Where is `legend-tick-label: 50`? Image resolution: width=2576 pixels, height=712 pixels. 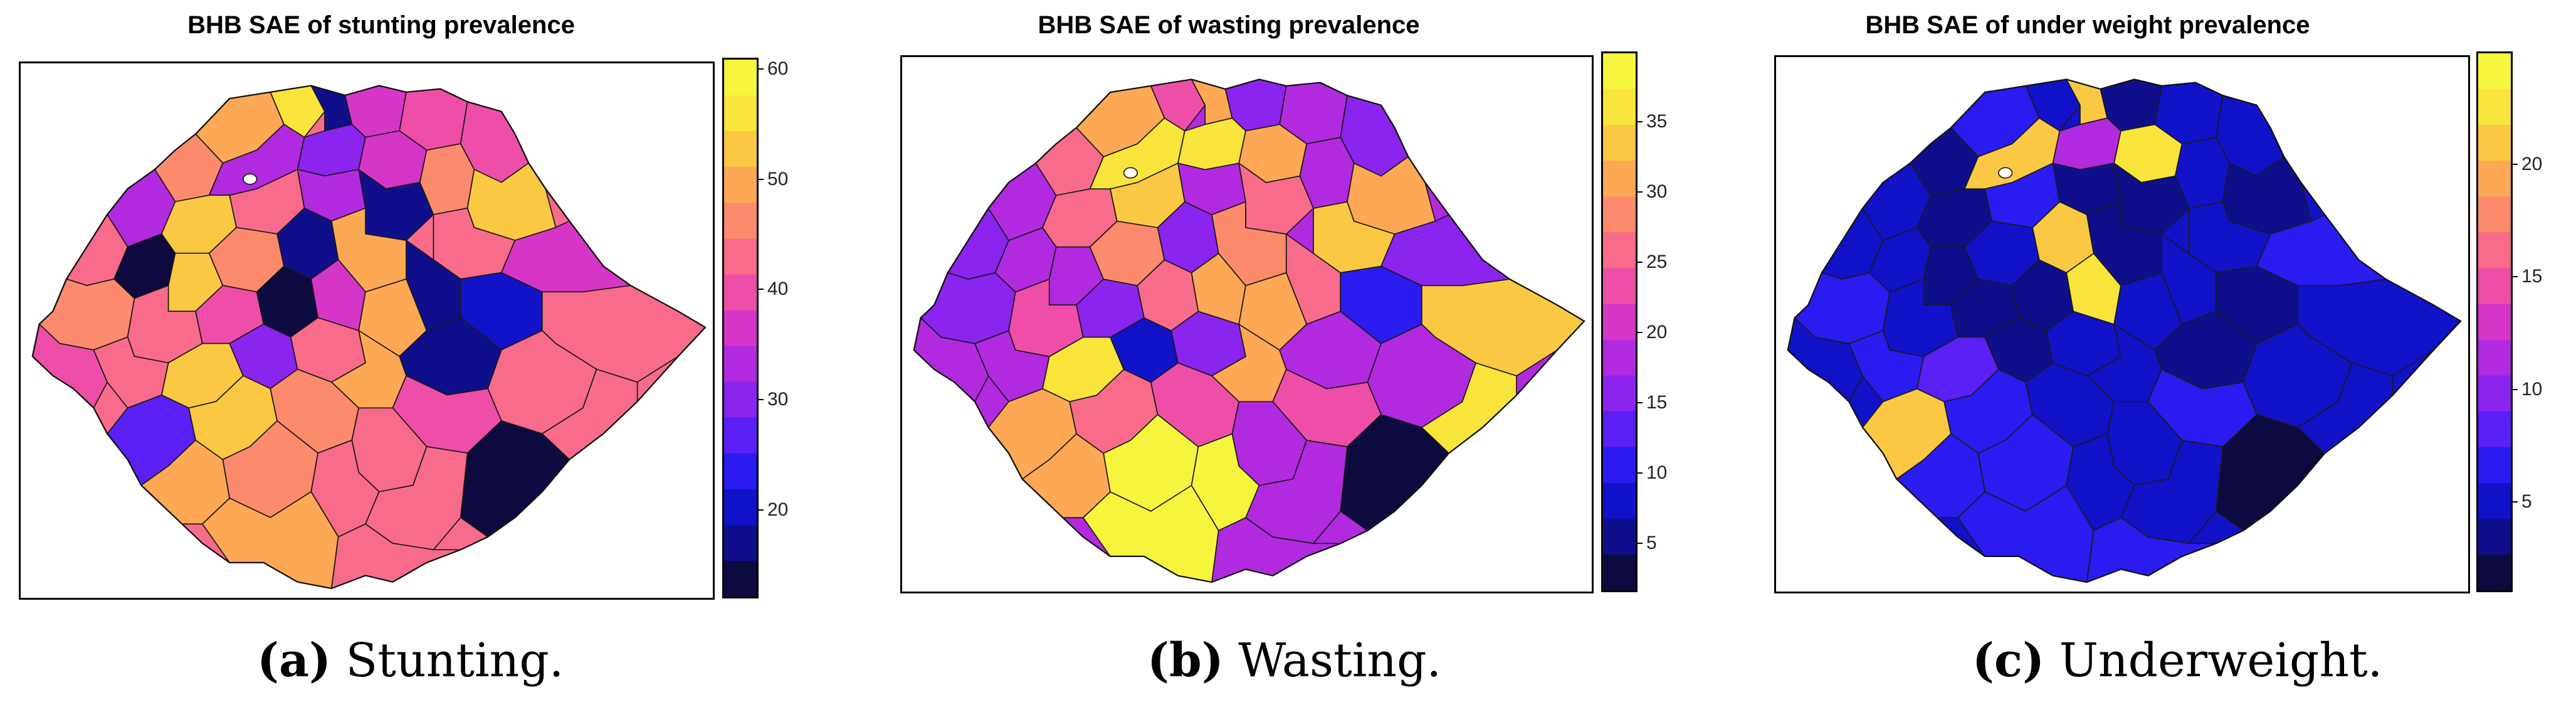
legend-tick-label: 50 is located at coordinates (778, 178).